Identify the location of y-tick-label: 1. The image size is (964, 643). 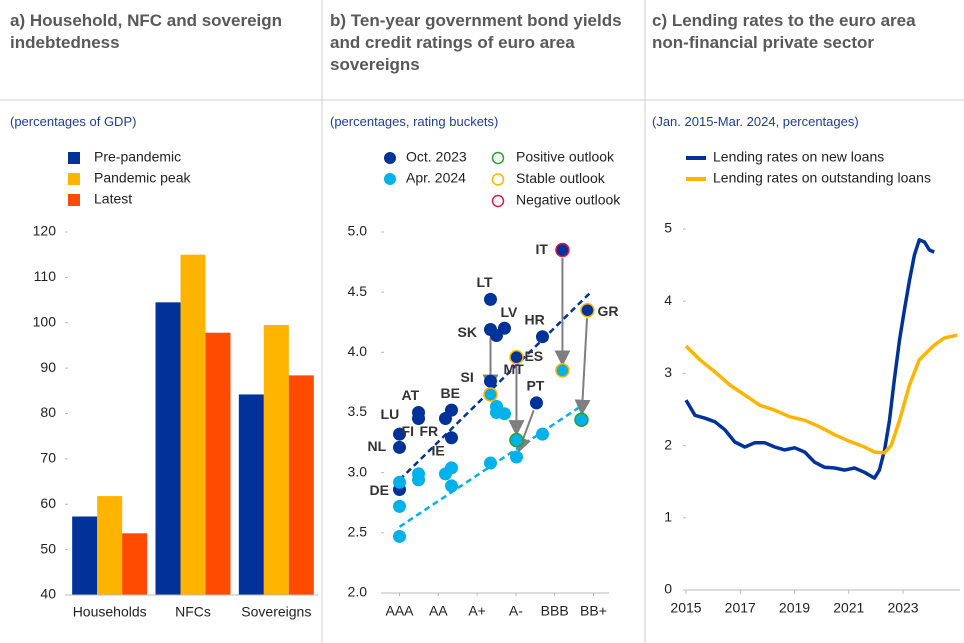
(668, 517).